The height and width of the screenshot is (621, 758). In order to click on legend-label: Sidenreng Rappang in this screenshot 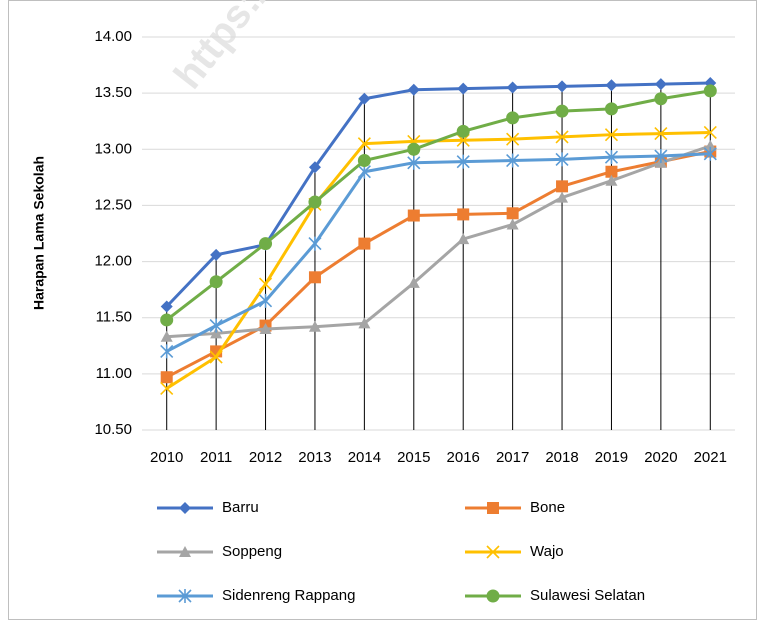, I will do `click(288, 595)`.